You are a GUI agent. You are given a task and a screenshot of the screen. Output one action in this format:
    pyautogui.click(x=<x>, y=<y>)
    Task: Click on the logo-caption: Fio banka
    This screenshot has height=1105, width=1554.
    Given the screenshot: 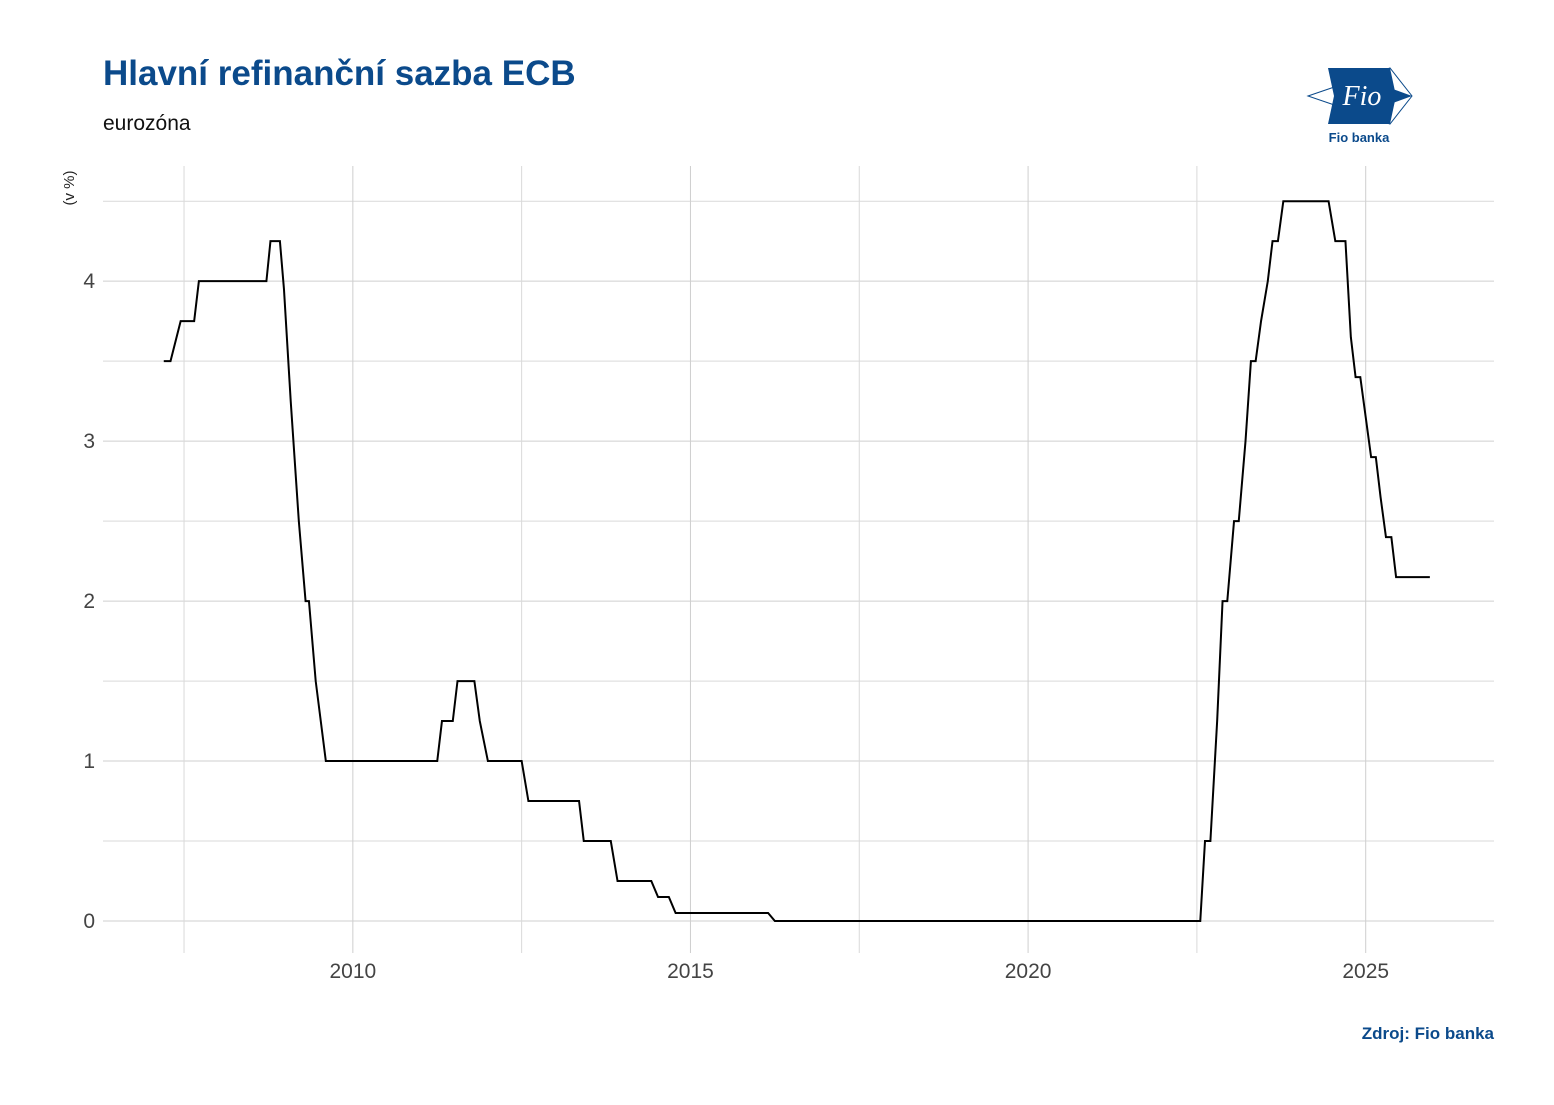 What is the action you would take?
    pyautogui.click(x=1359, y=137)
    